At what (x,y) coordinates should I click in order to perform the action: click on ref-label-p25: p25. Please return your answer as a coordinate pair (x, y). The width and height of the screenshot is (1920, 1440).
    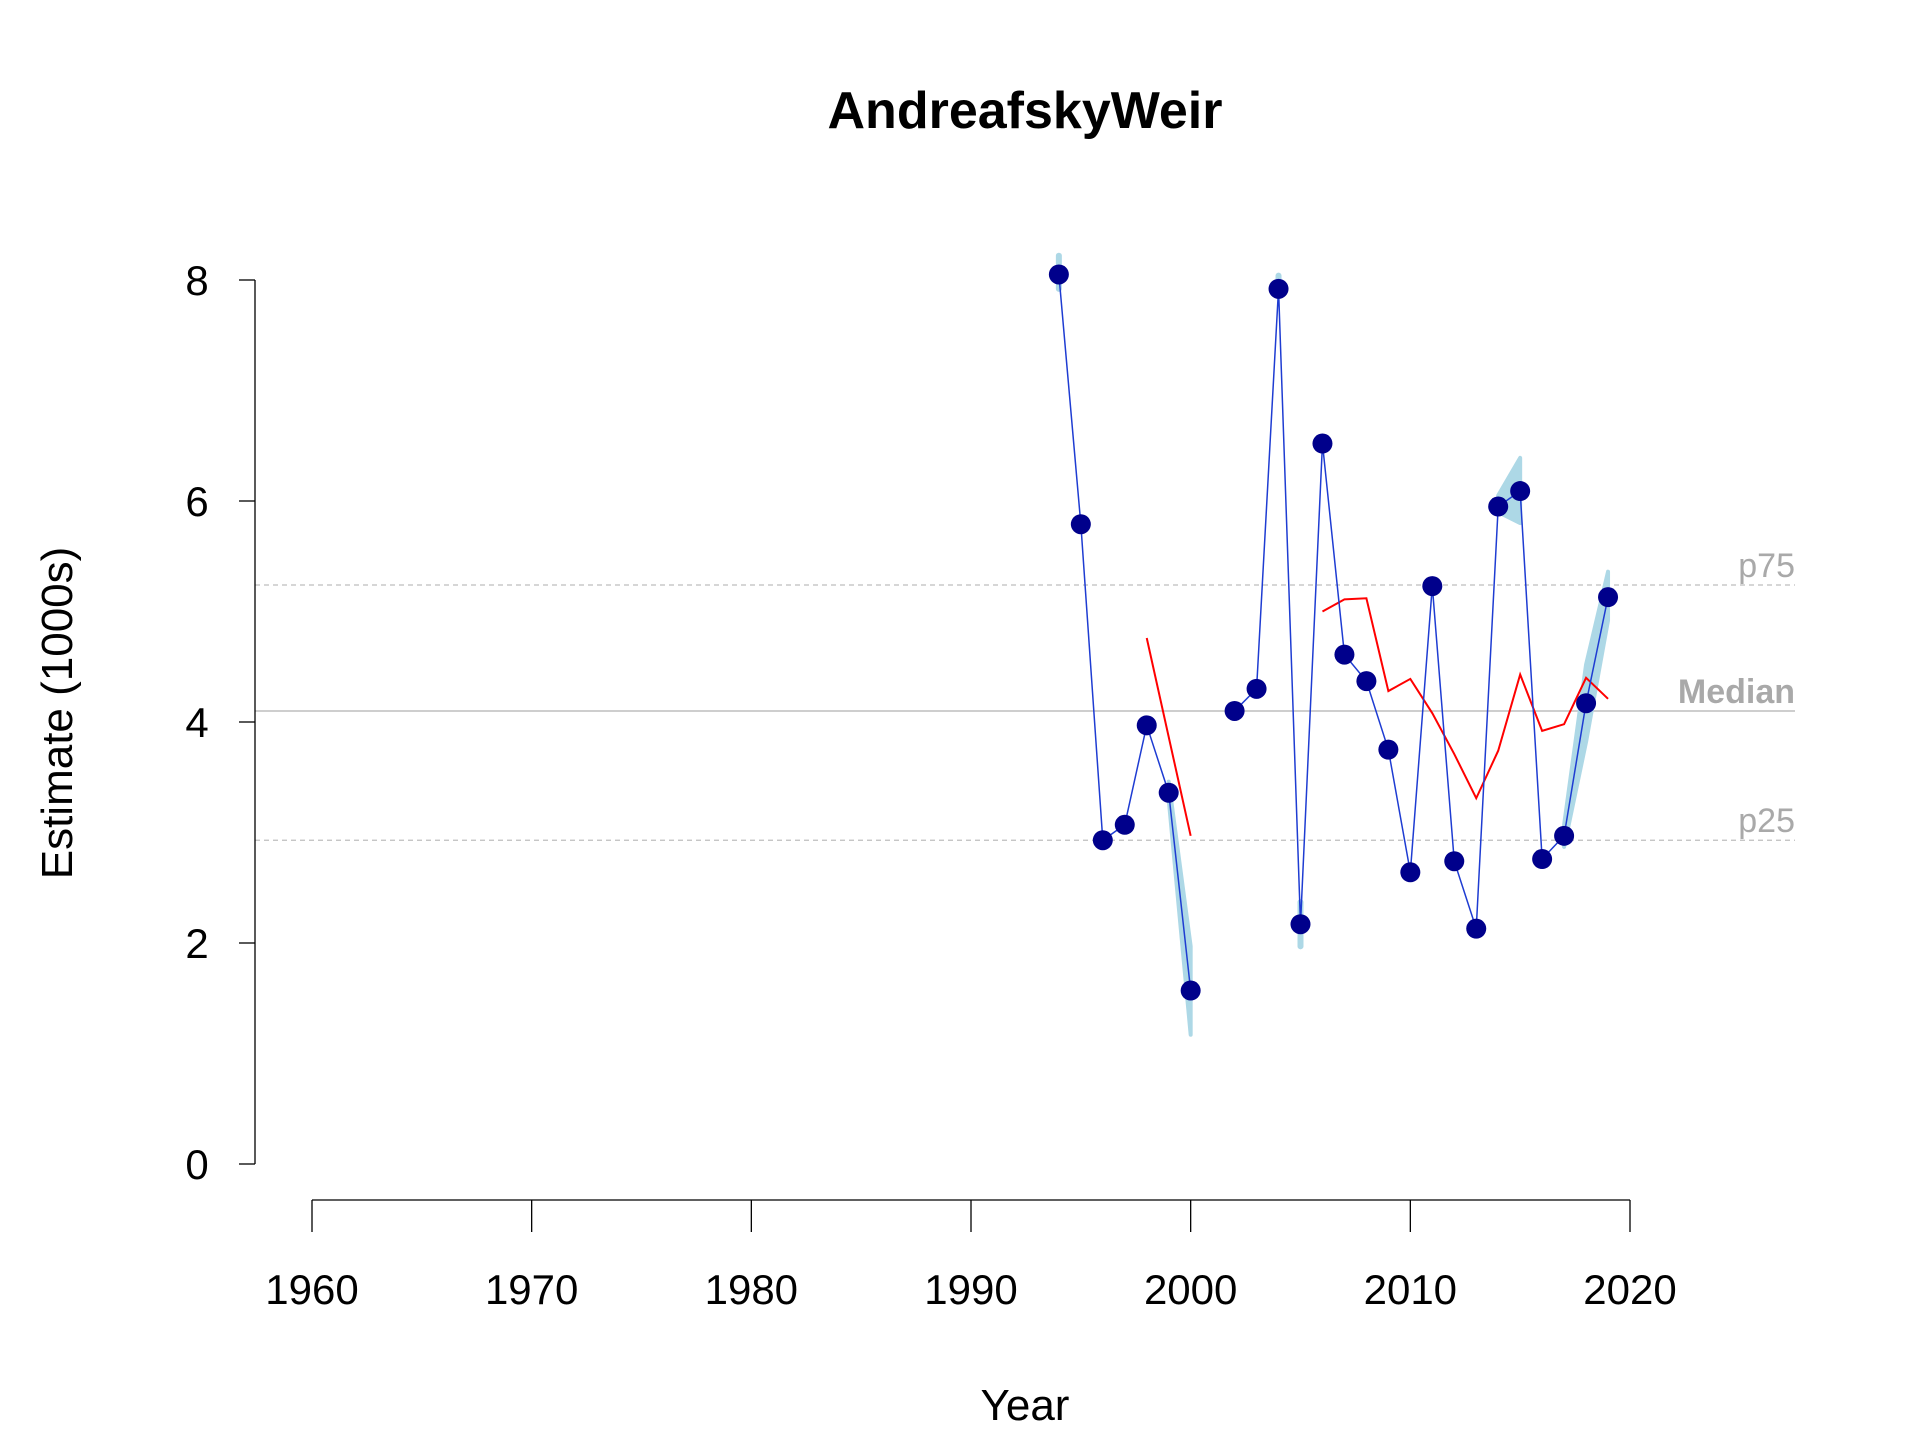
    Looking at the image, I should click on (1766, 821).